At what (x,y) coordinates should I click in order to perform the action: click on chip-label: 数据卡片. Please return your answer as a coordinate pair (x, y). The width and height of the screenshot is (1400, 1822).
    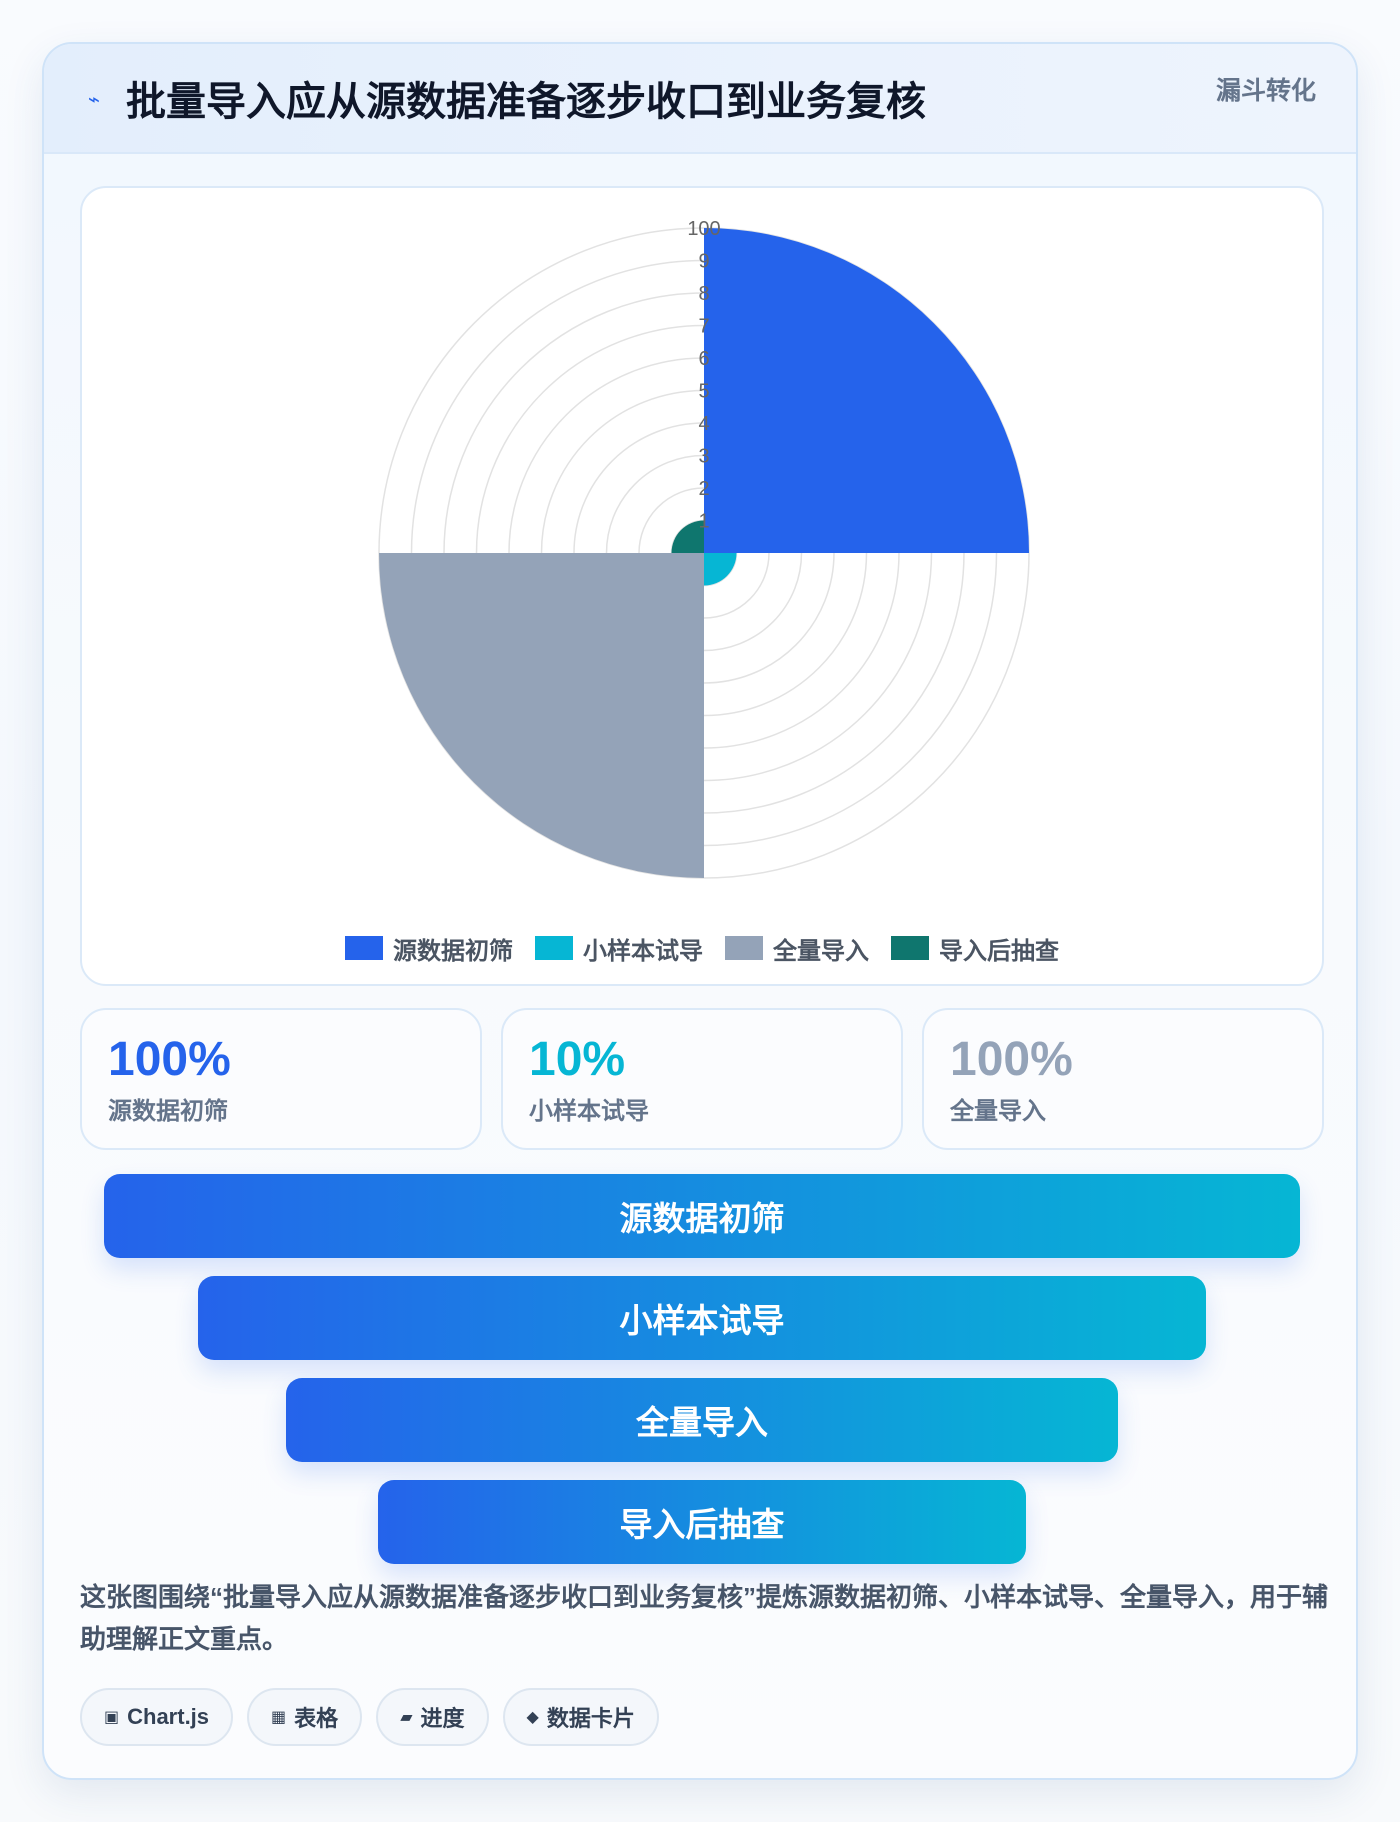
    Looking at the image, I should click on (590, 1718).